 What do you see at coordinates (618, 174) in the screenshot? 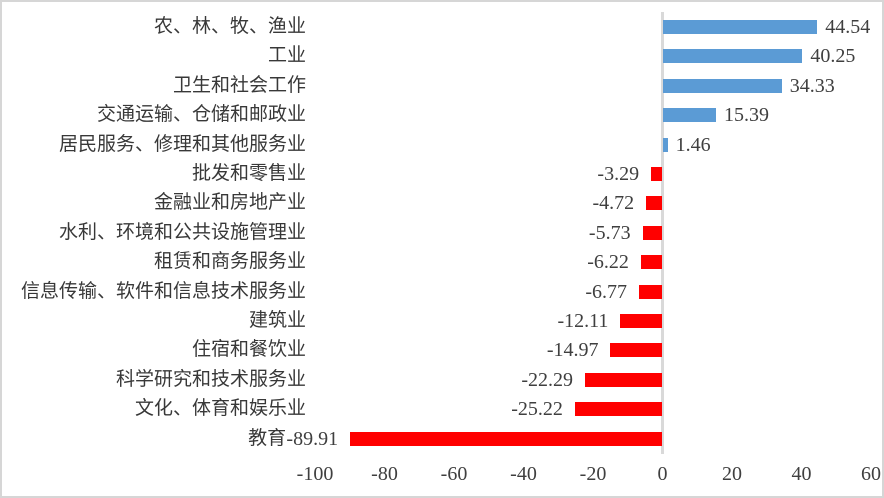
I see `value-label: -3.29` at bounding box center [618, 174].